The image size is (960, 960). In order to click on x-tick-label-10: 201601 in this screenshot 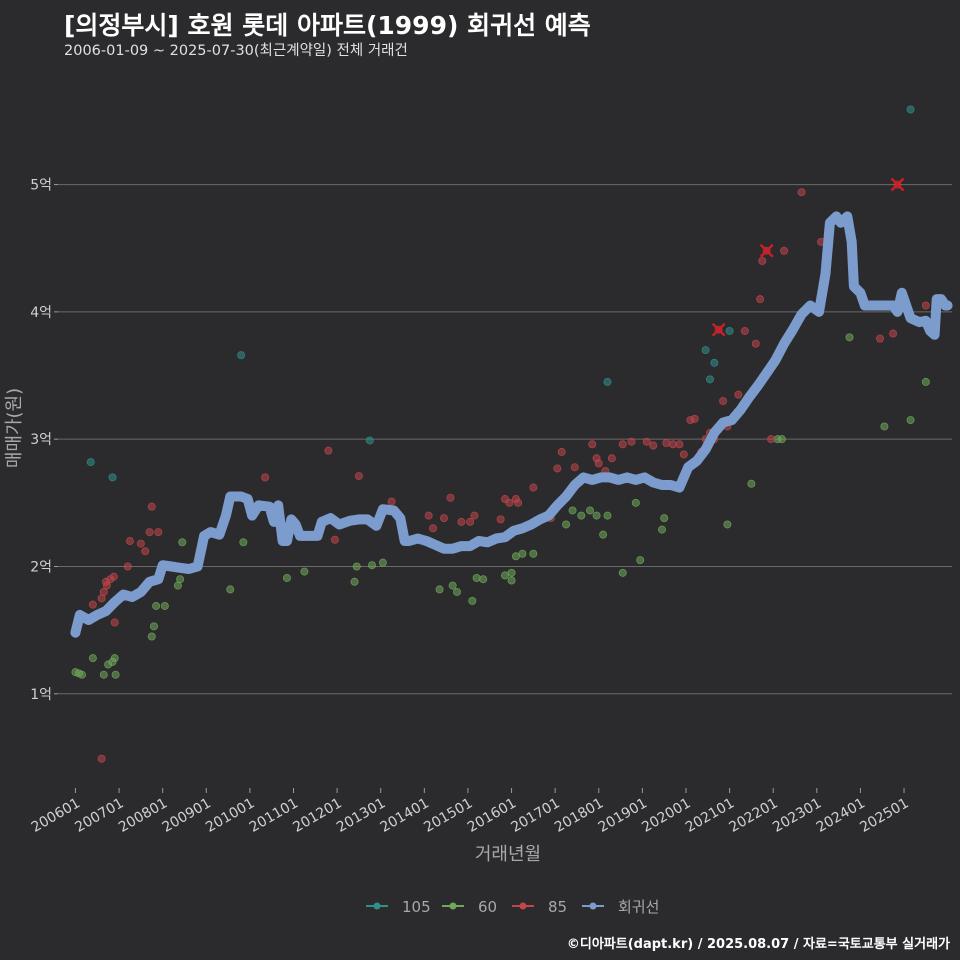, I will do `click(492, 815)`.